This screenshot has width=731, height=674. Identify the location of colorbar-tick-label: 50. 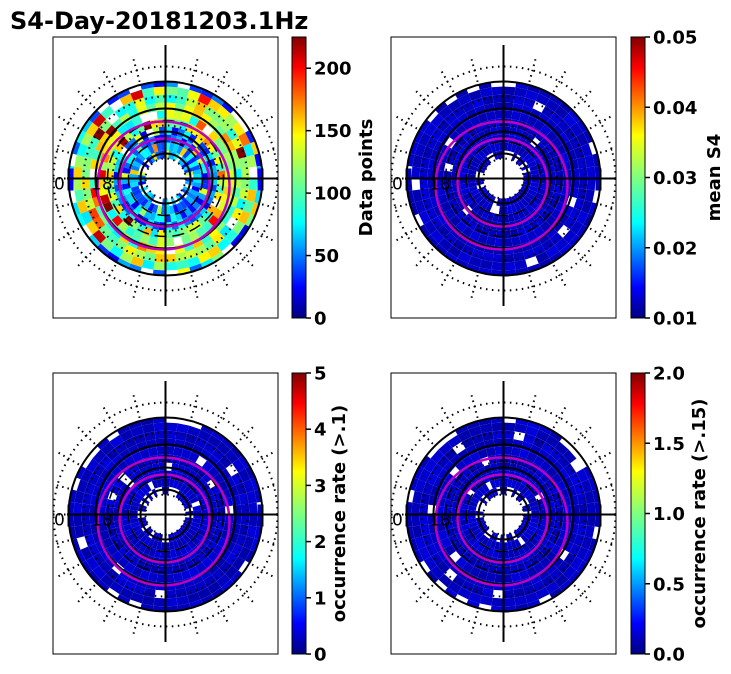
(326, 256).